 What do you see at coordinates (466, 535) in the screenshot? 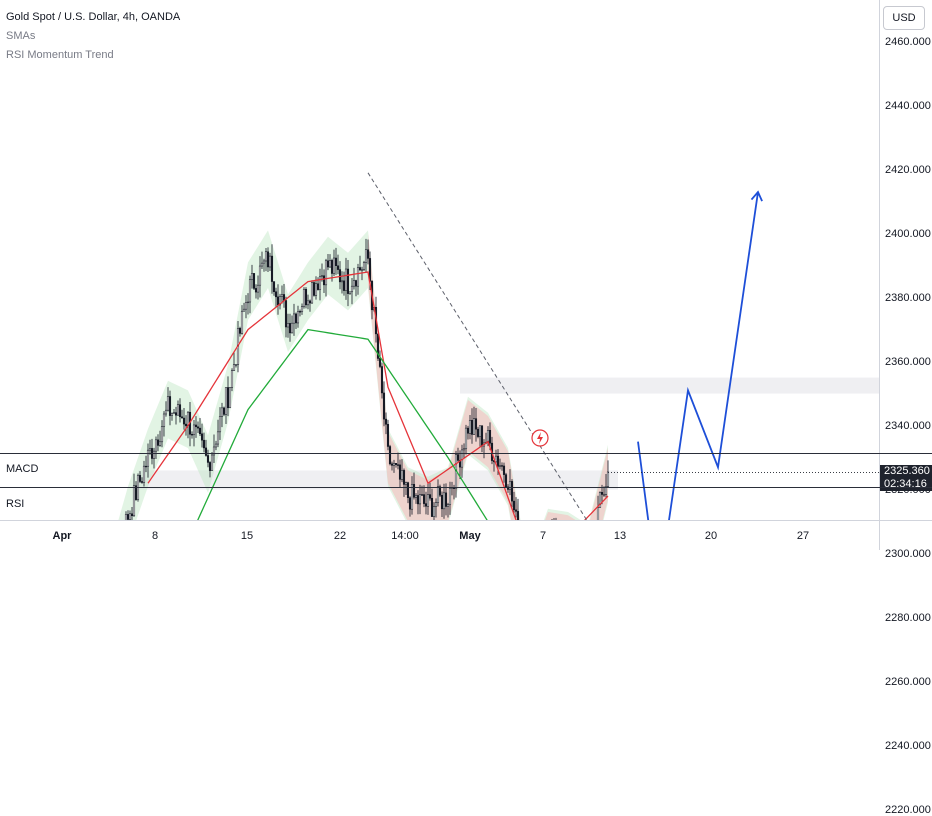
I see `time-axis` at bounding box center [466, 535].